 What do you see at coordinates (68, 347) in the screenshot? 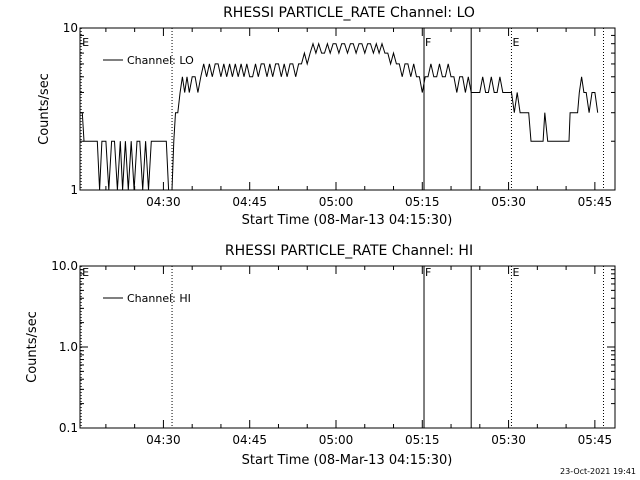
I see `y-tick-label: 1.0` at bounding box center [68, 347].